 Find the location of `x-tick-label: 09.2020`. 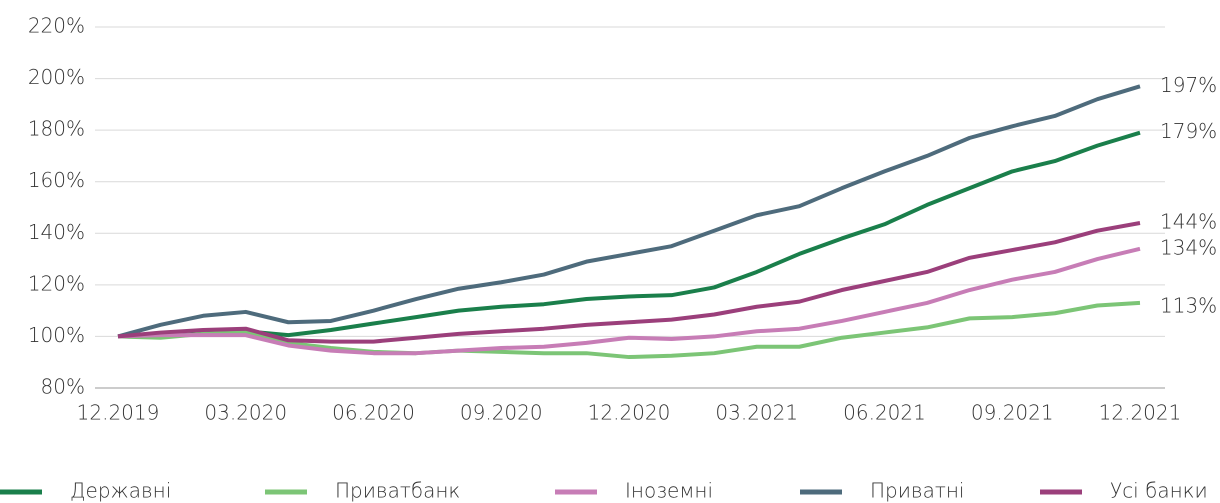

x-tick-label: 09.2020 is located at coordinates (501, 413).